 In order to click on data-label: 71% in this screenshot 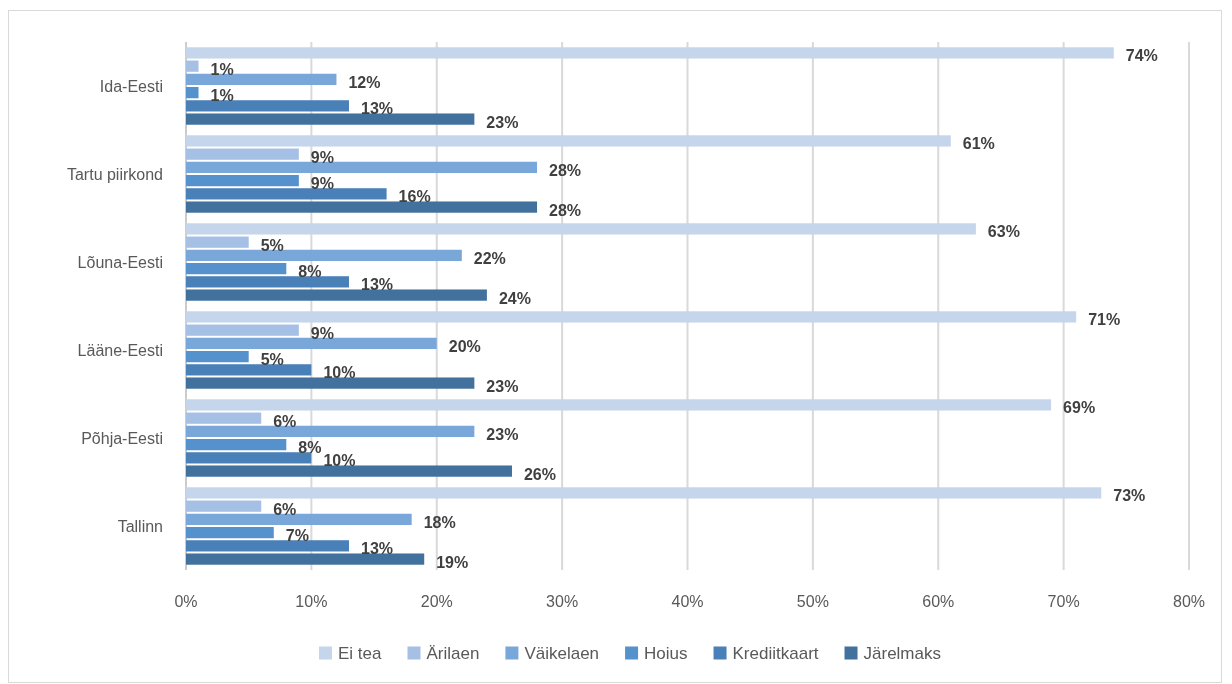, I will do `click(1104, 320)`.